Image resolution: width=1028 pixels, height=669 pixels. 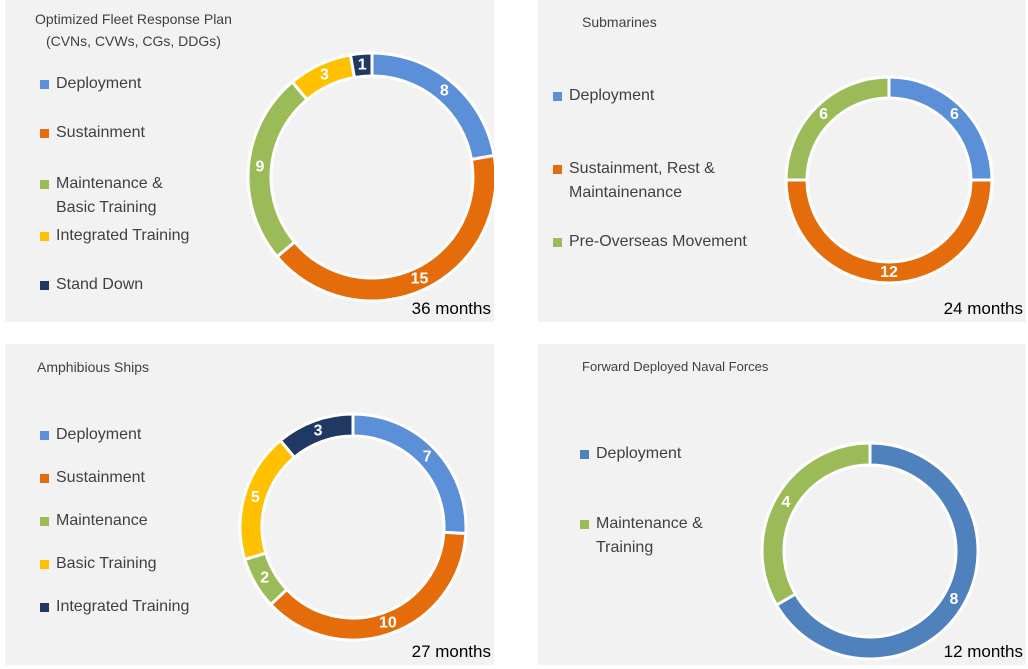 What do you see at coordinates (427, 457) in the screenshot?
I see `data-label: 7` at bounding box center [427, 457].